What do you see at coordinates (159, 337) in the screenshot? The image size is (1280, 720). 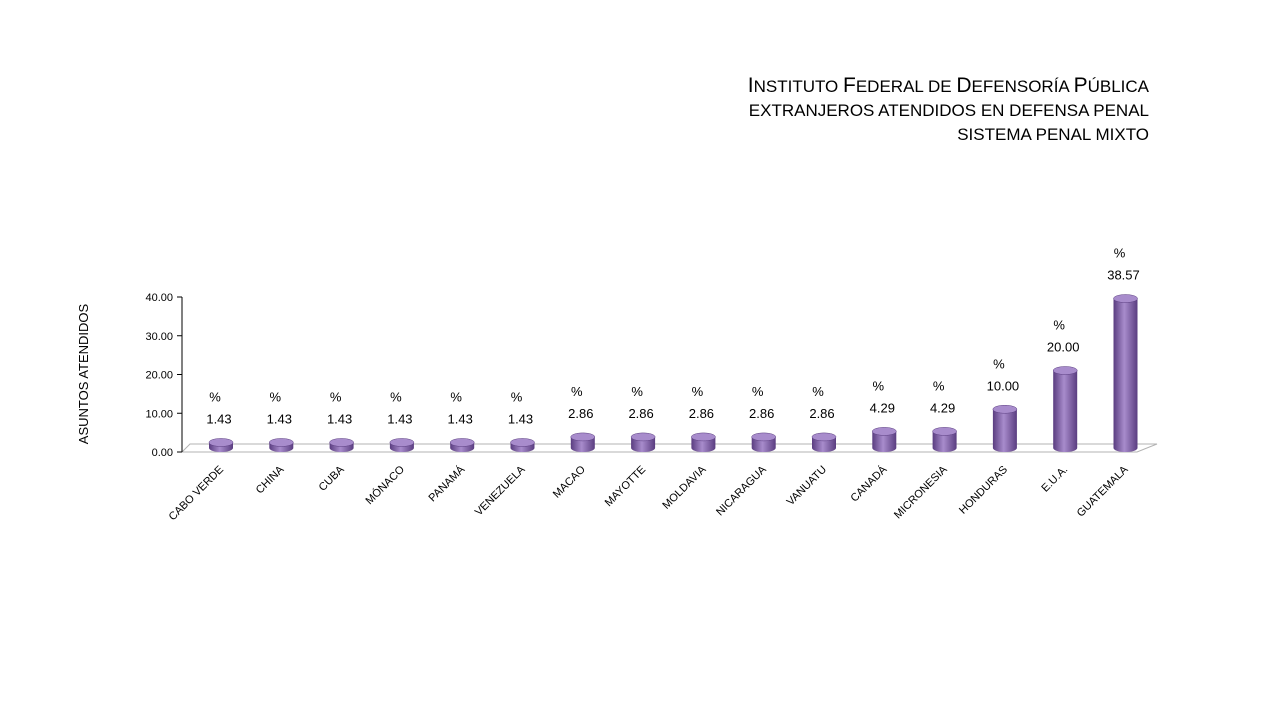 I see `y-tick-label: 30.00` at bounding box center [159, 337].